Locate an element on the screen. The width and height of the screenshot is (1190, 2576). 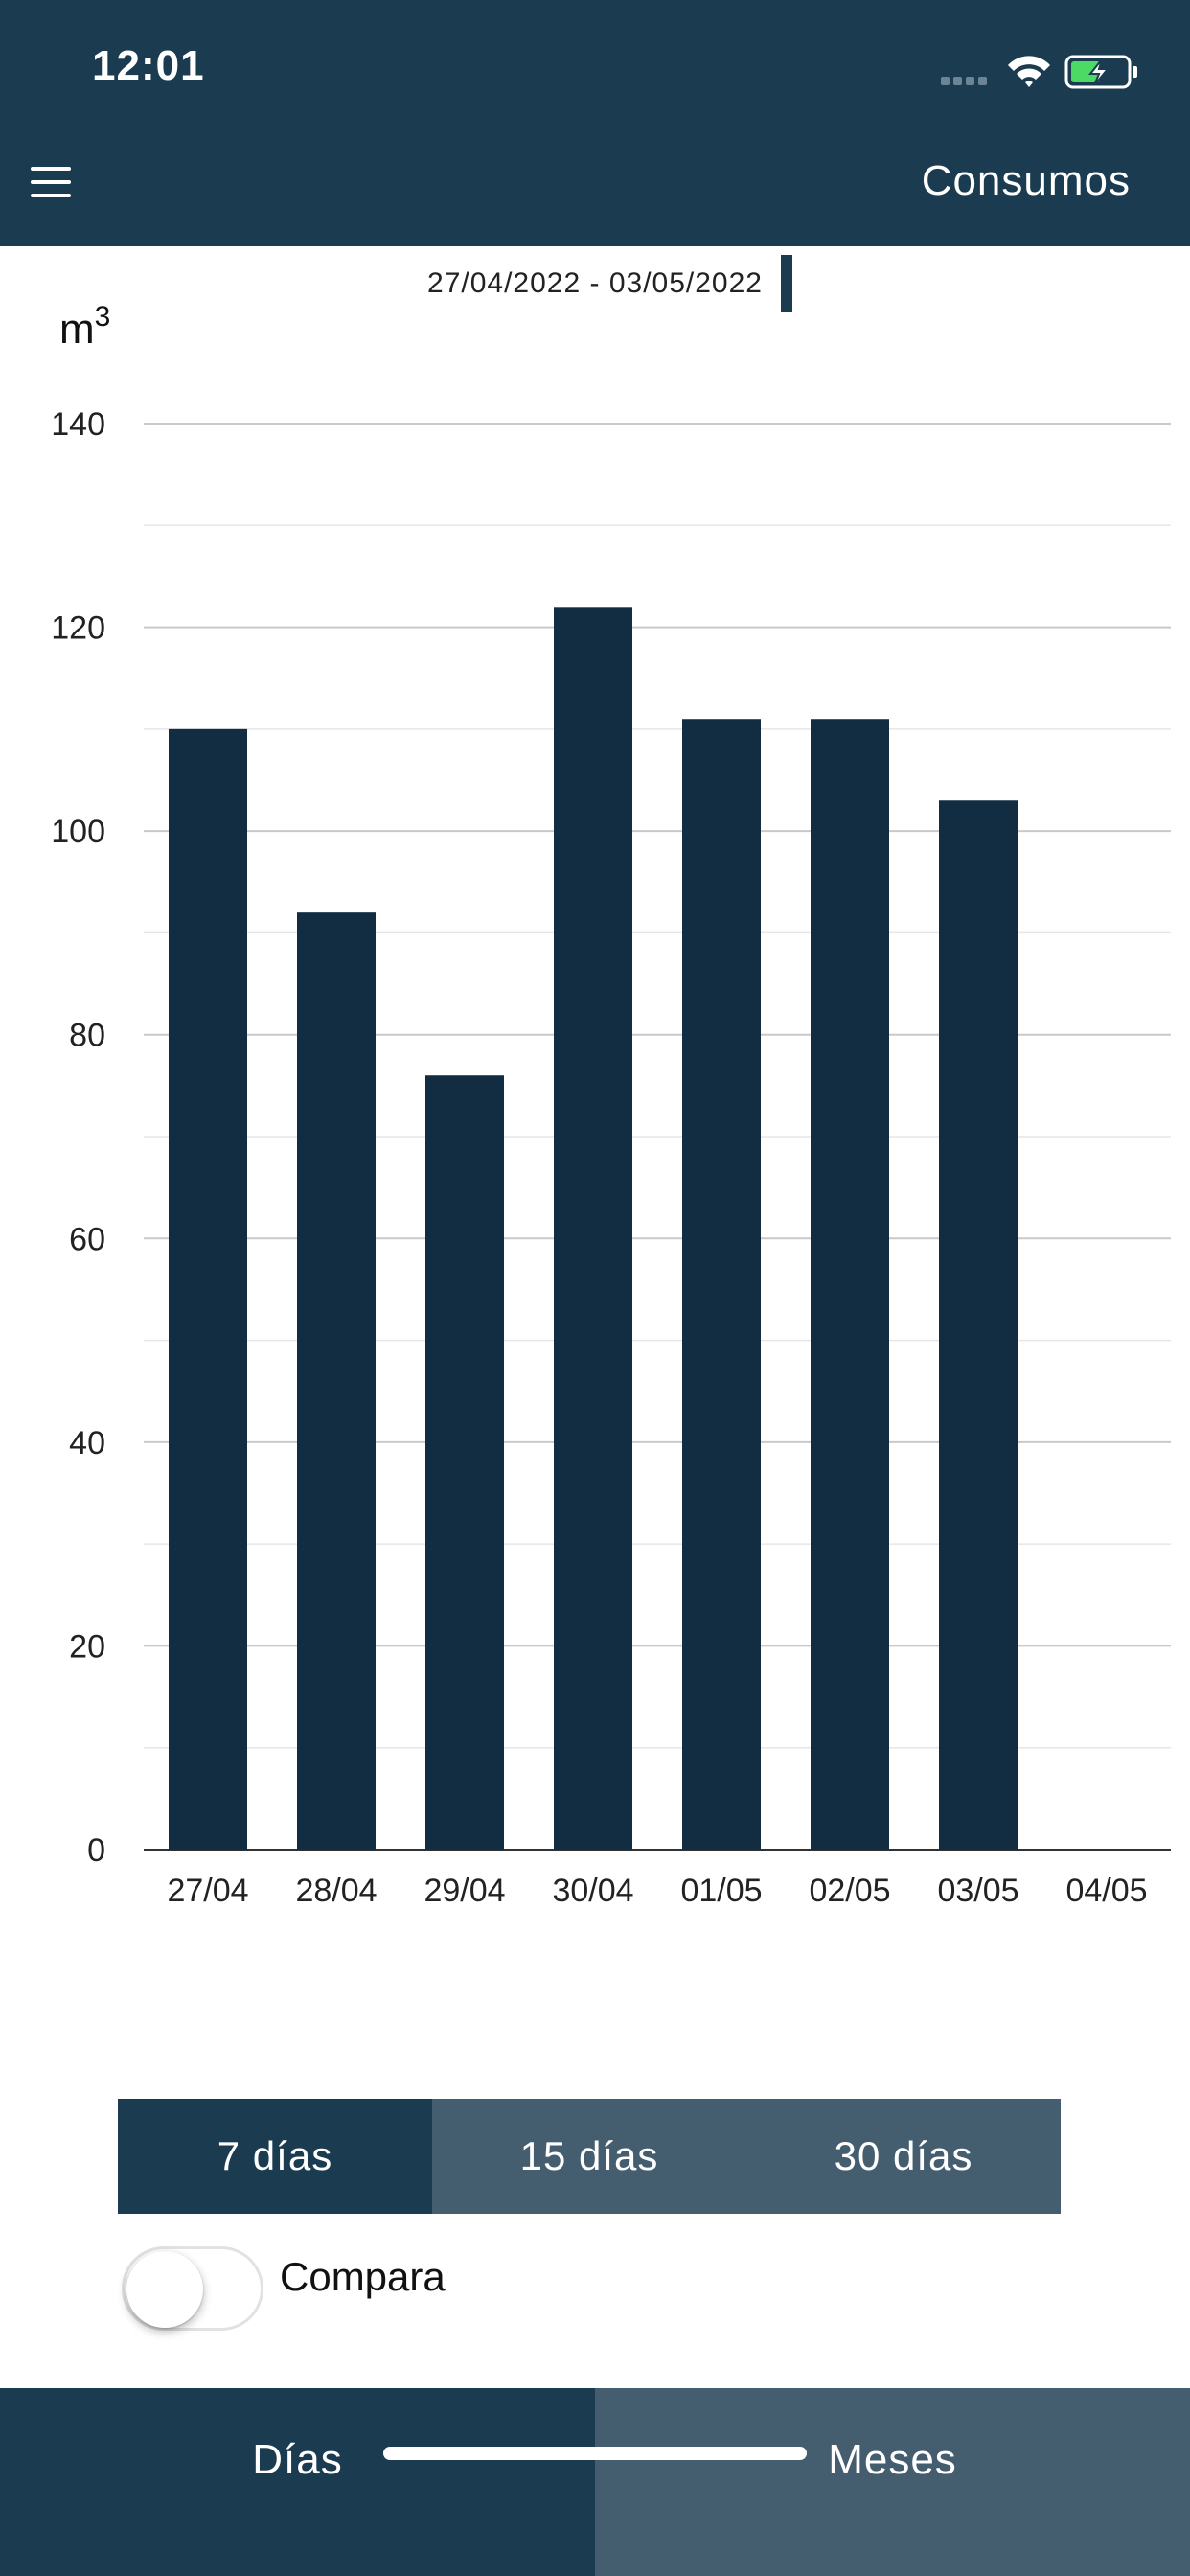
tab-meses: Meses is located at coordinates (893, 2482).